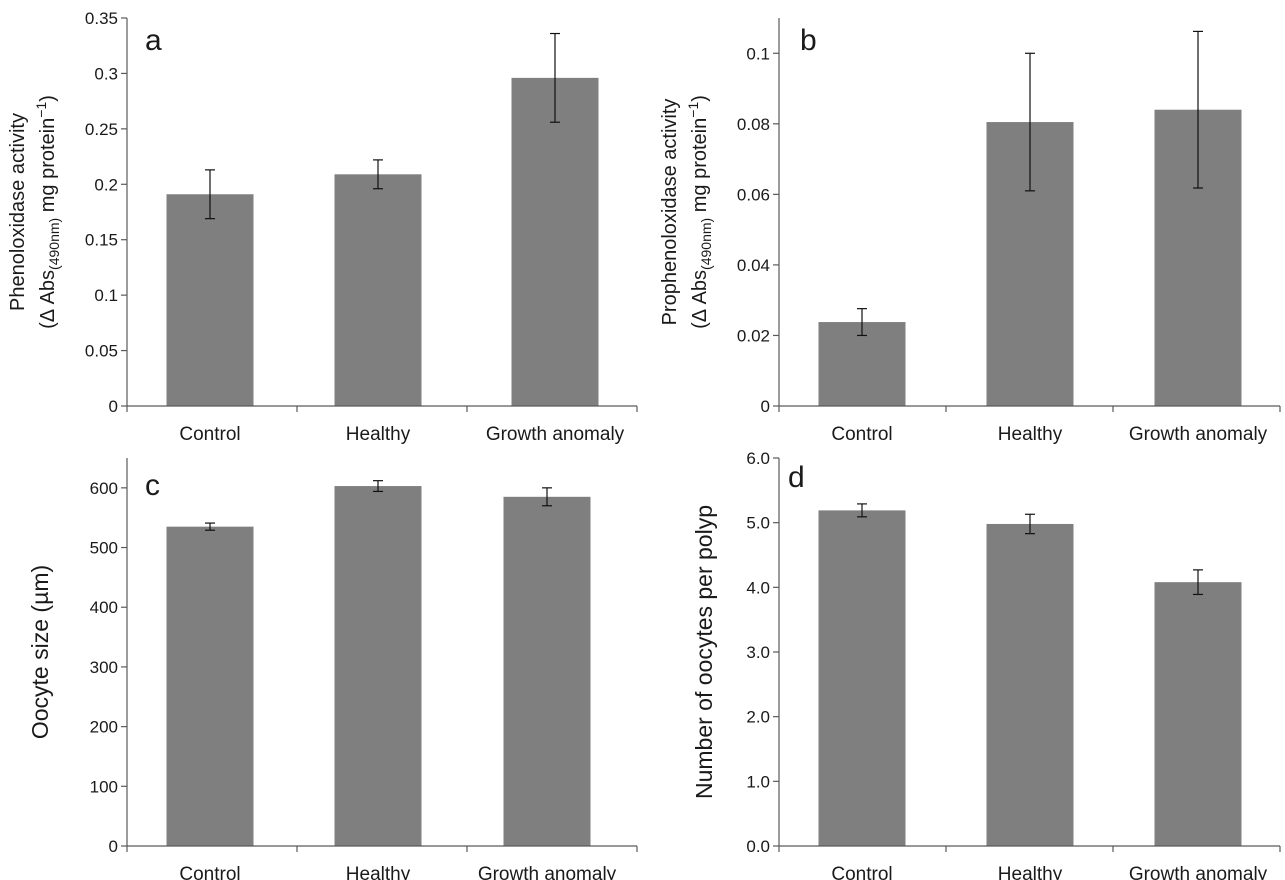 The width and height of the screenshot is (1285, 880). What do you see at coordinates (104, 727) in the screenshot?
I see `y-tick-label: 200` at bounding box center [104, 727].